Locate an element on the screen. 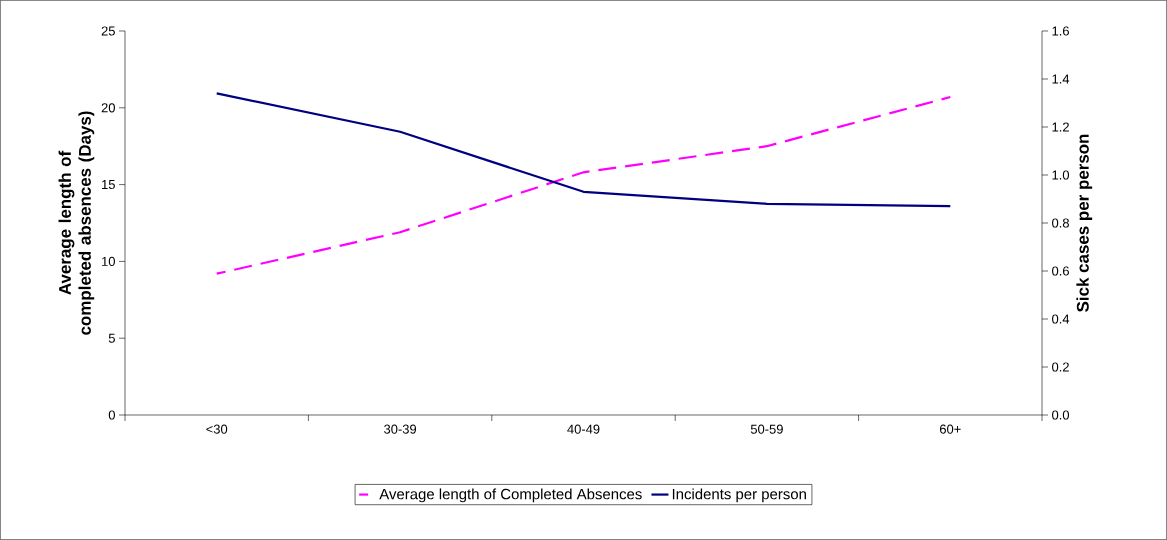  y2-tick-label: 1.6 is located at coordinates (1060, 31).